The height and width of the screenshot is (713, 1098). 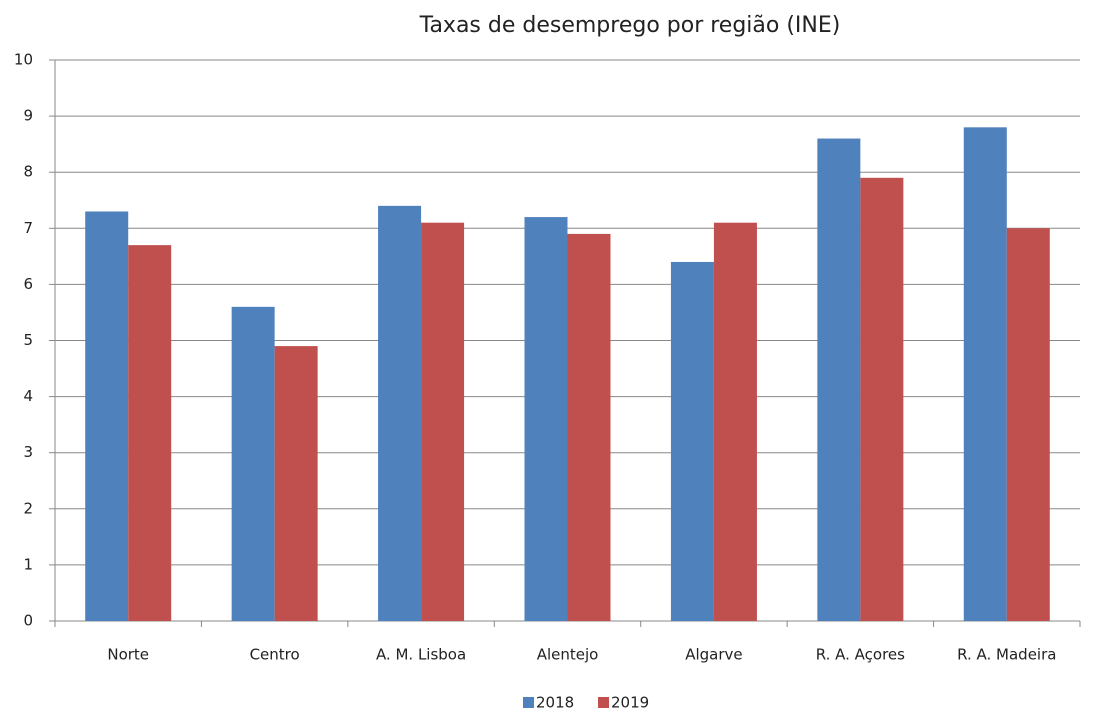 What do you see at coordinates (28, 116) in the screenshot?
I see `y-tick-label: 9` at bounding box center [28, 116].